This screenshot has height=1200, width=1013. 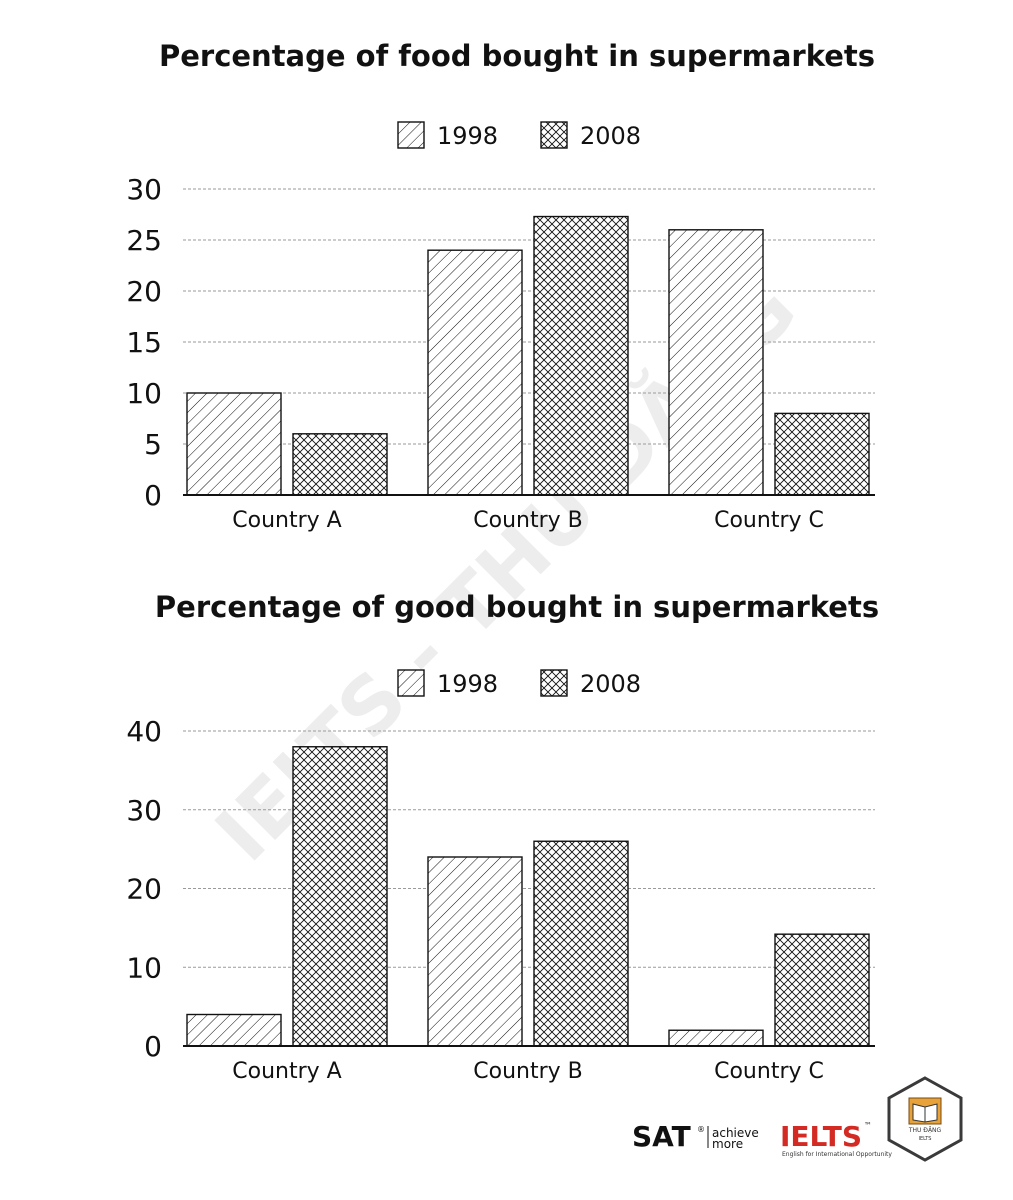 What do you see at coordinates (735, 1133) in the screenshot?
I see `sat-tagline-1: achieve` at bounding box center [735, 1133].